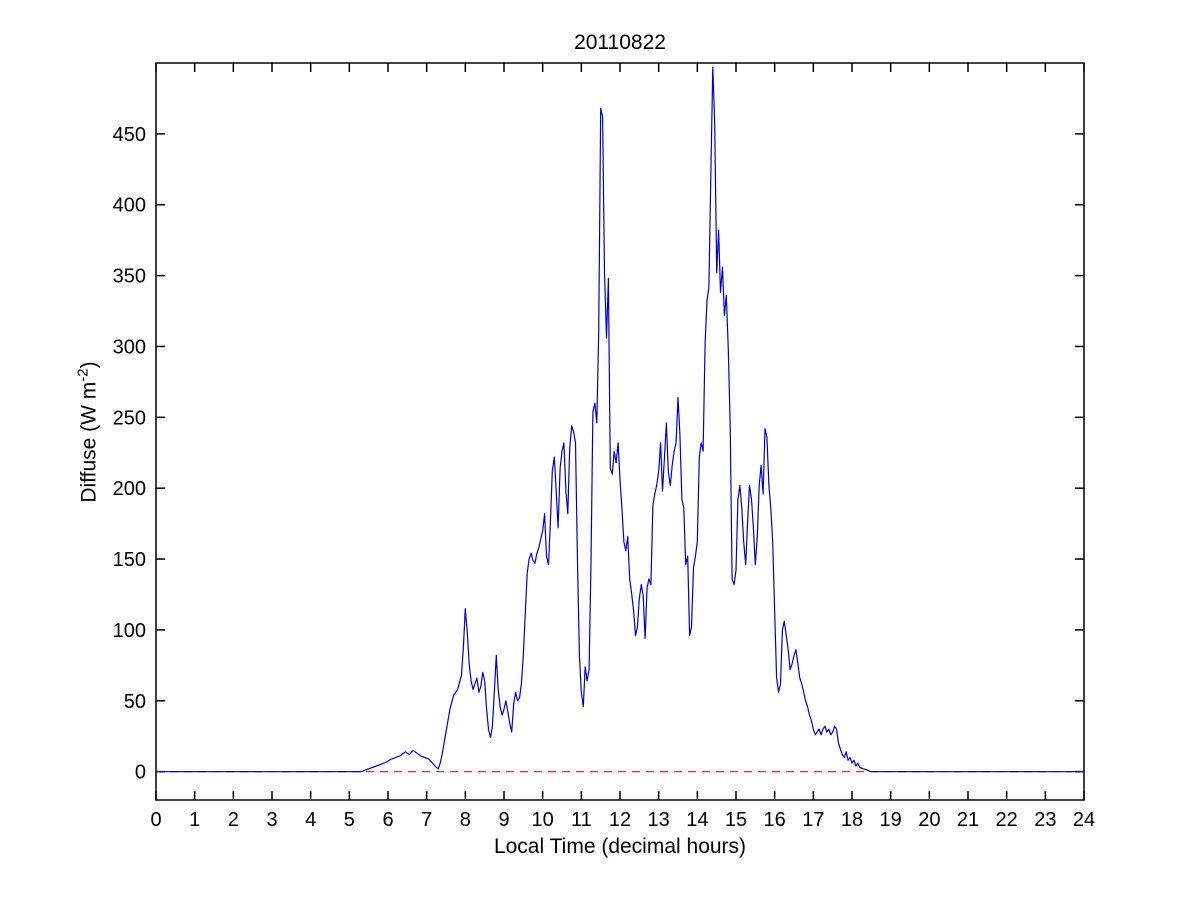 Image resolution: width=1200 pixels, height=900 pixels. Describe the element at coordinates (543, 820) in the screenshot. I see `x-tick-label: 10` at that location.